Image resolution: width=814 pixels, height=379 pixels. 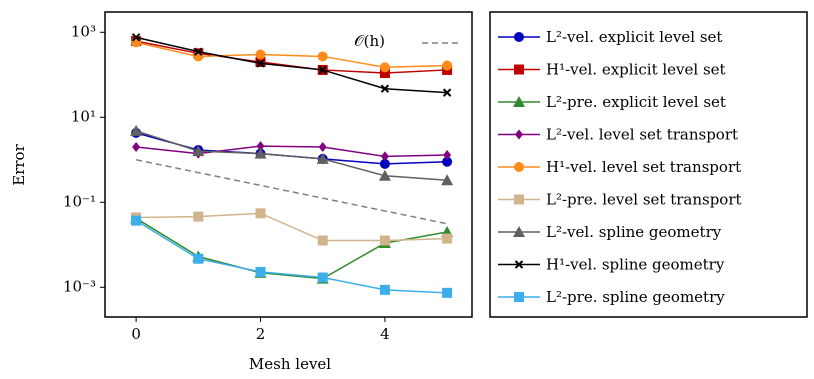 I want to click on y-tick-label: 10³, so click(x=83, y=31).